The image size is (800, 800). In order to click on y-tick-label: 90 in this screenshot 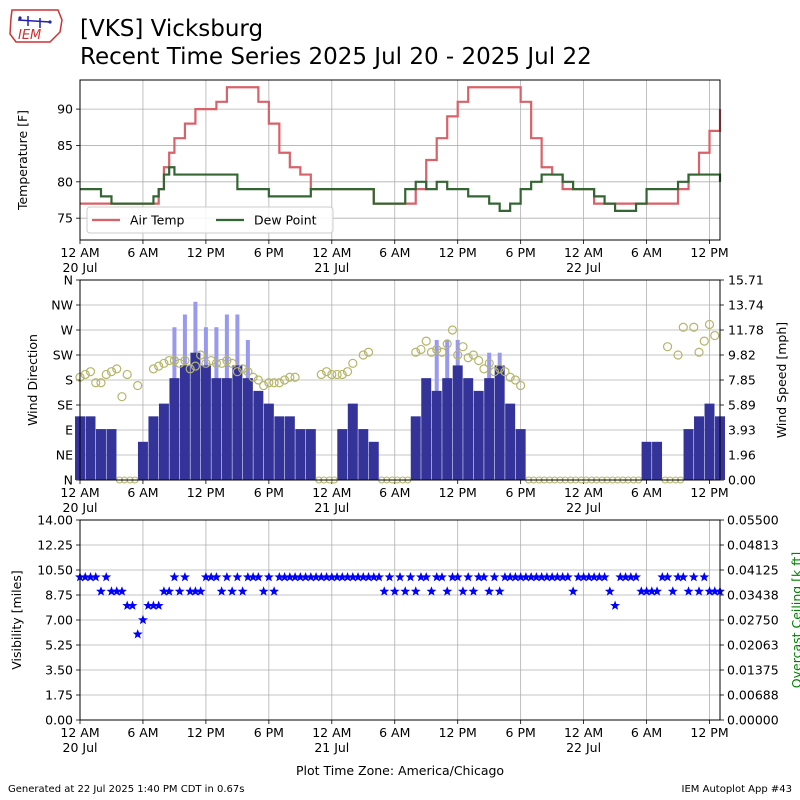, I will do `click(65, 109)`.